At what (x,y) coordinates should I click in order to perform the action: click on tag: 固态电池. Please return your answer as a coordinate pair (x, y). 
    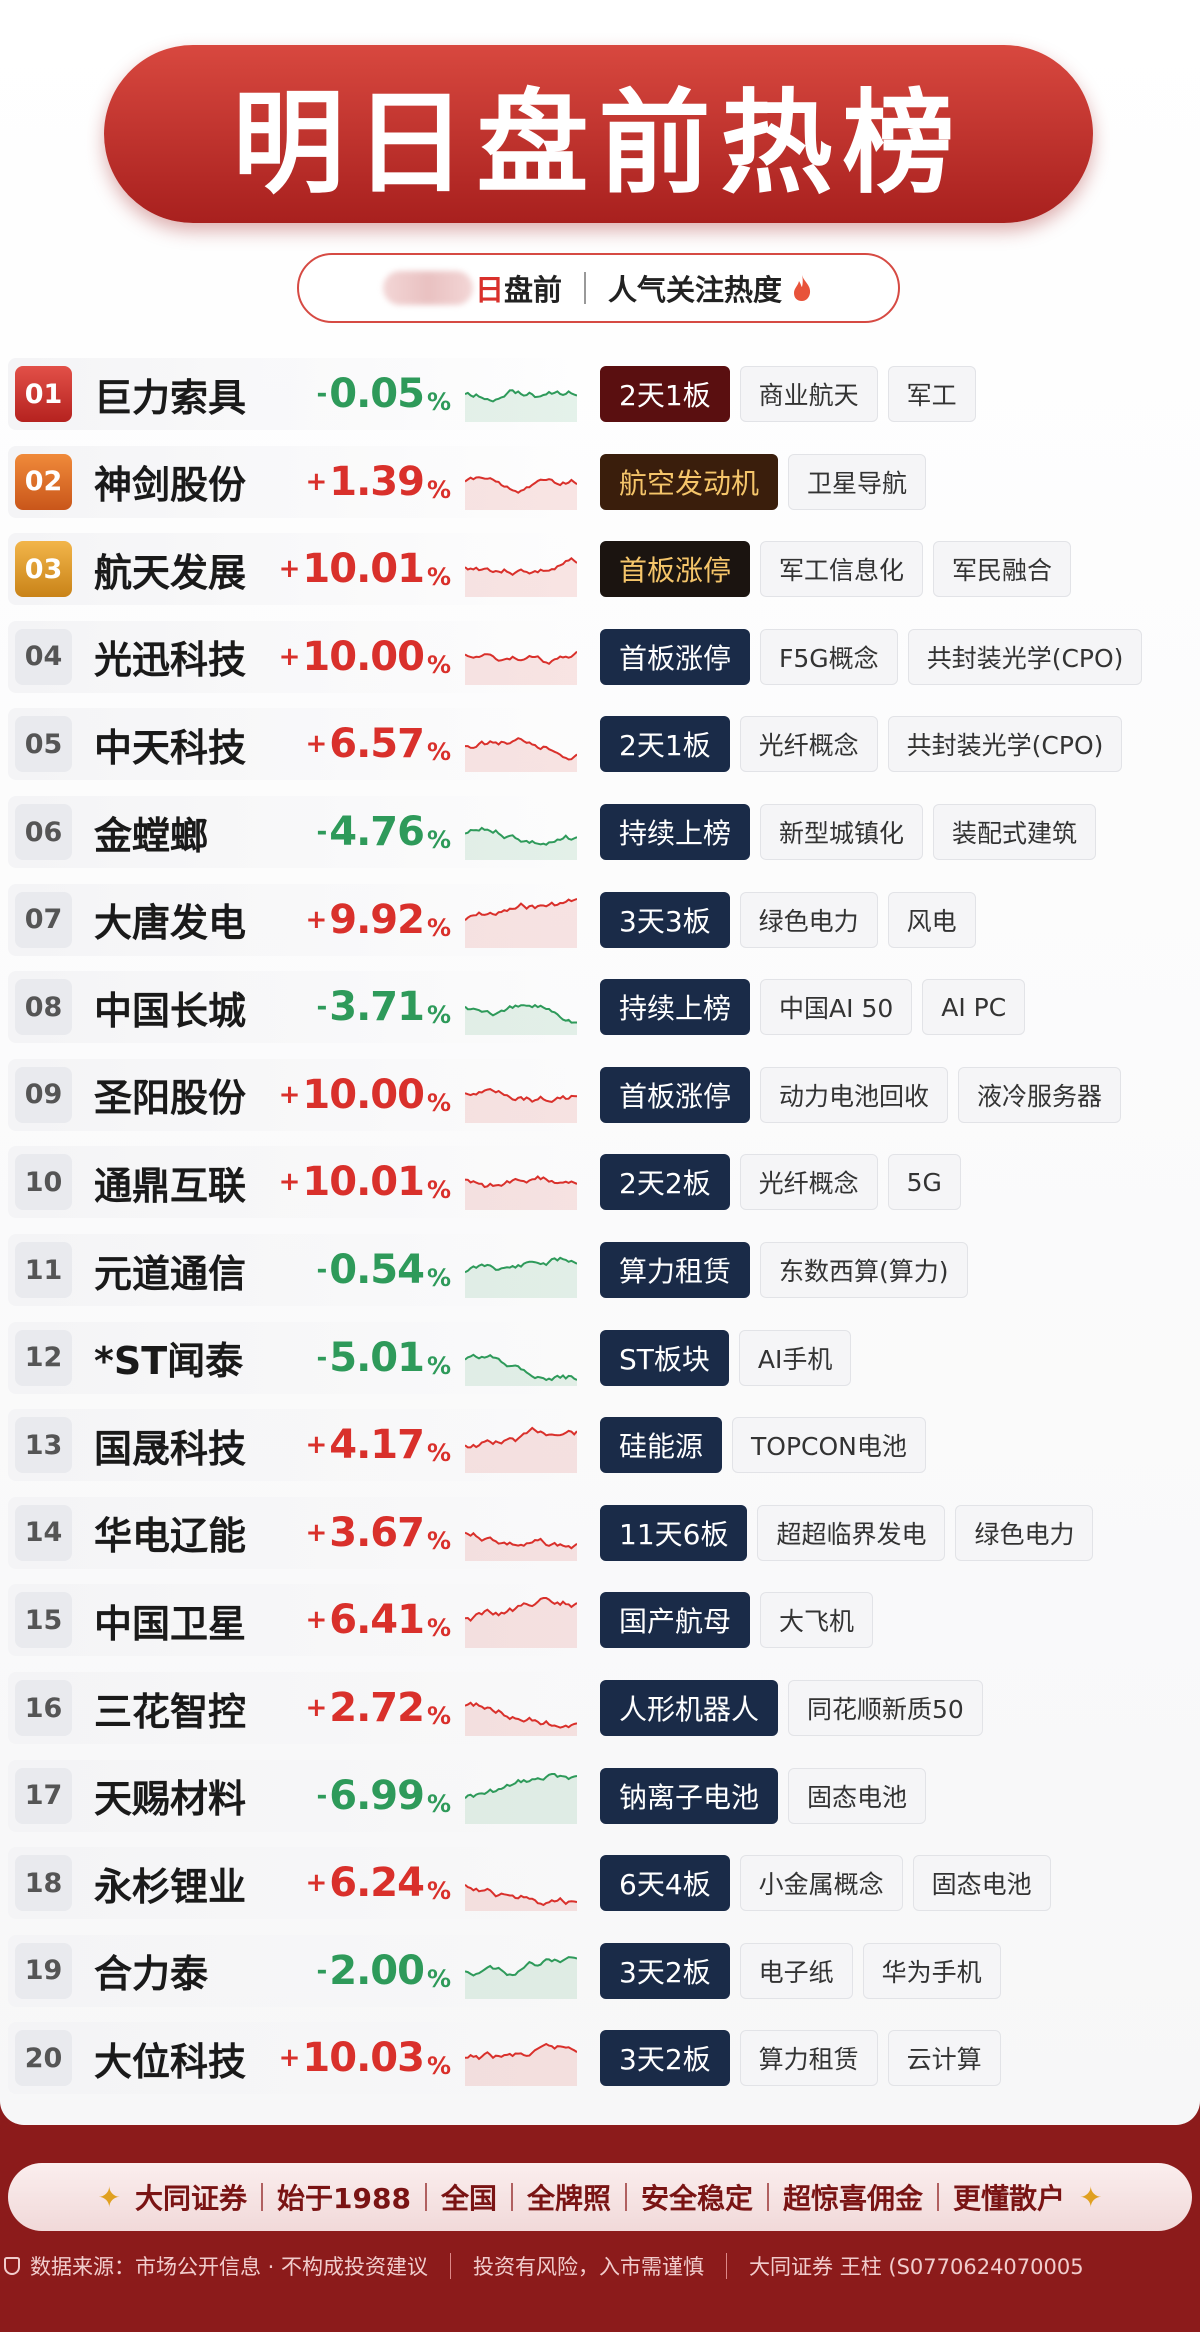
    Looking at the image, I should click on (981, 1883).